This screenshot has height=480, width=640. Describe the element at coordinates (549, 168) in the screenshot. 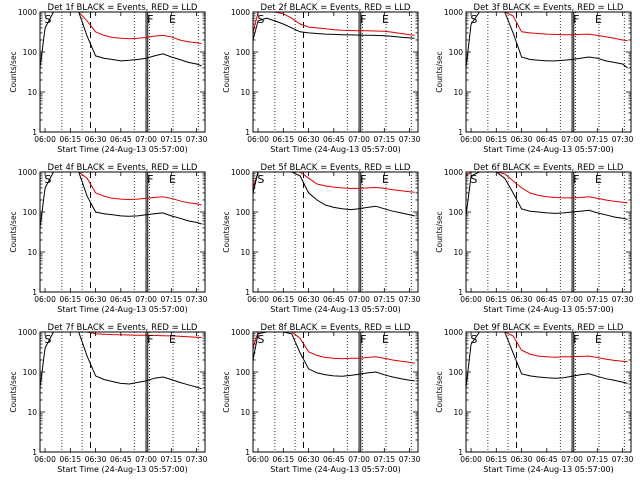

I see `panel-title: Det 6f BLACK = Events, RED = LLD` at that location.